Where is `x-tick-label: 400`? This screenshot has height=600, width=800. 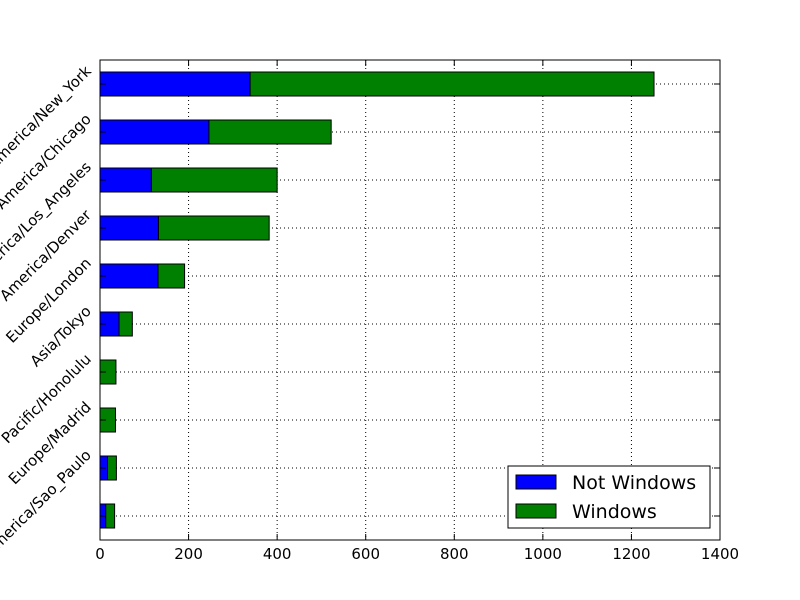
x-tick-label: 400 is located at coordinates (277, 554).